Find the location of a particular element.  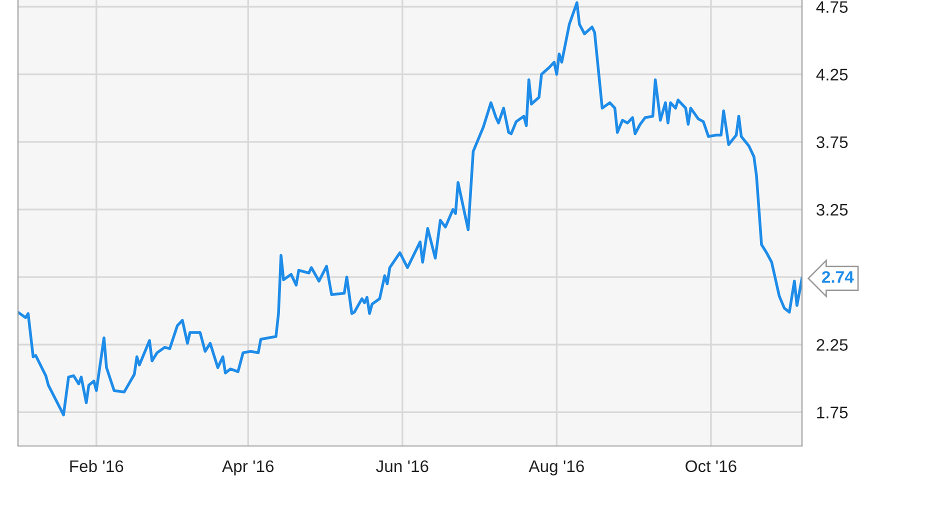

x-tick-label: Feb '16 is located at coordinates (97, 466).